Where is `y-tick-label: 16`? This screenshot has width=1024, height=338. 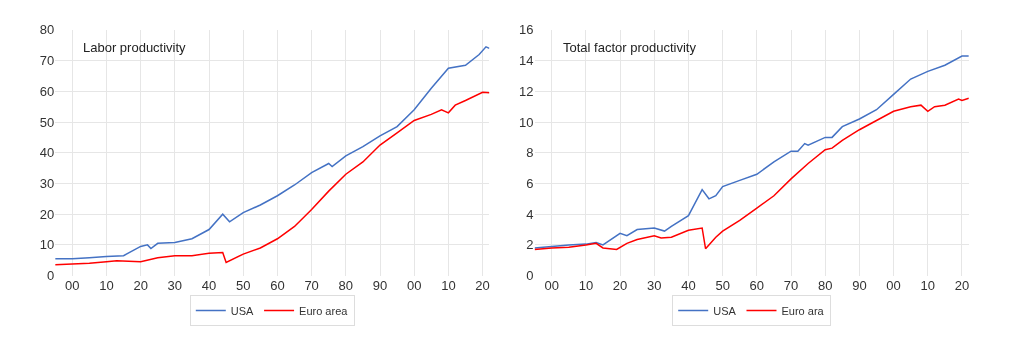 y-tick-label: 16 is located at coordinates (526, 30).